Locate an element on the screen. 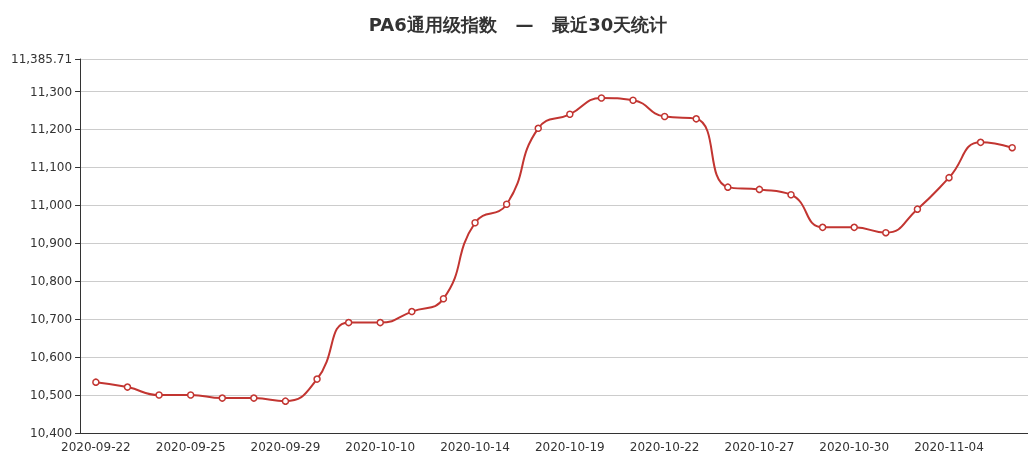 Image resolution: width=1036 pixels, height=465 pixels. x-tick-label: 2020-10-19 is located at coordinates (569, 447).